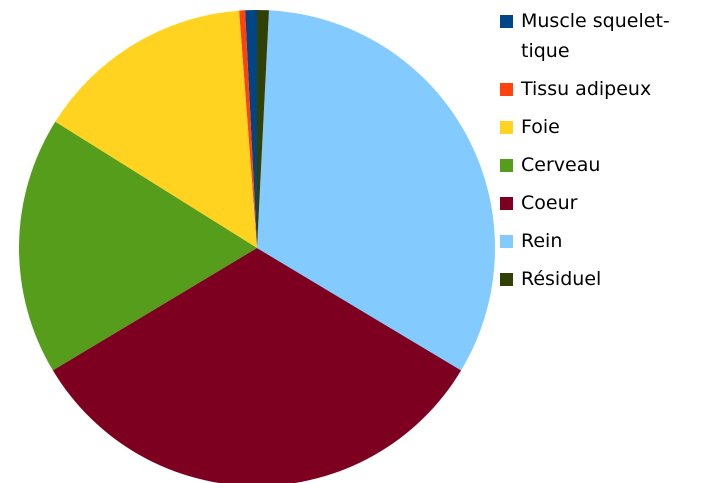 This screenshot has height=483, width=728. Describe the element at coordinates (542, 241) in the screenshot. I see `legend-label: Rein` at that location.